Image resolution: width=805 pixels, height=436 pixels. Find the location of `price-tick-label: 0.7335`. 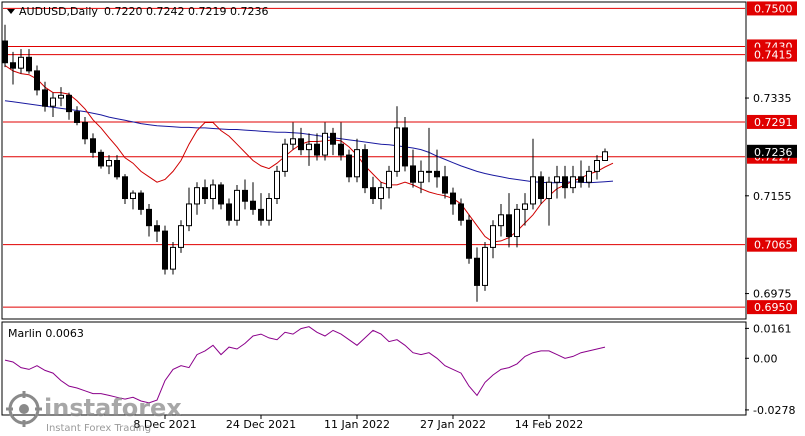

price-tick-label: 0.7335 is located at coordinates (772, 98).